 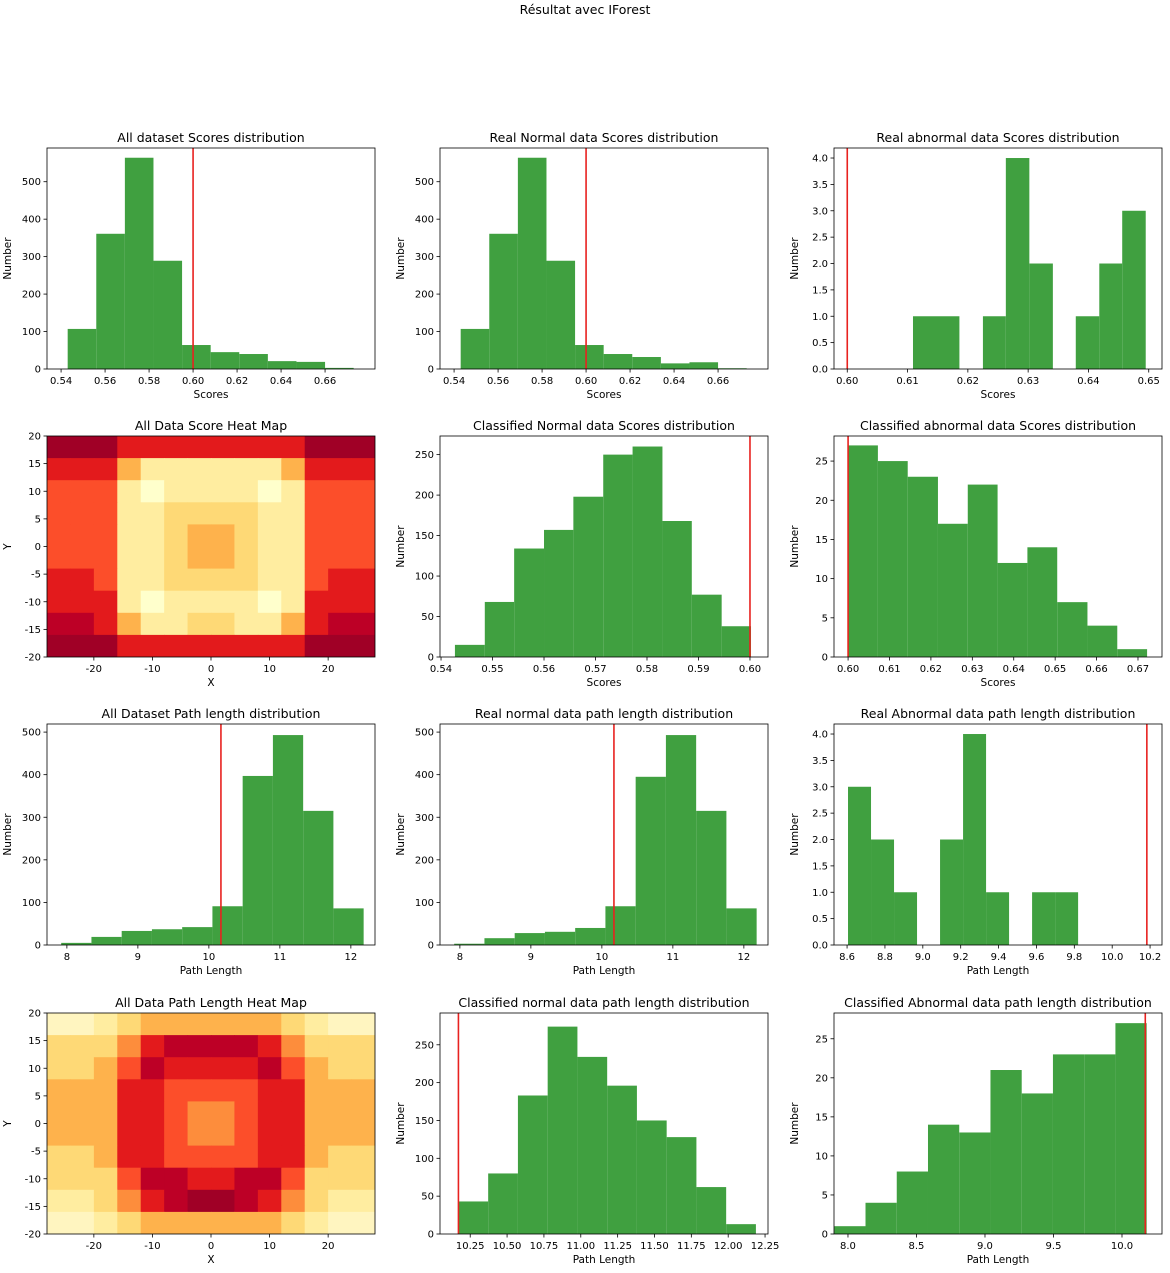 I want to click on y-tick-label: -10, so click(x=33, y=1179).